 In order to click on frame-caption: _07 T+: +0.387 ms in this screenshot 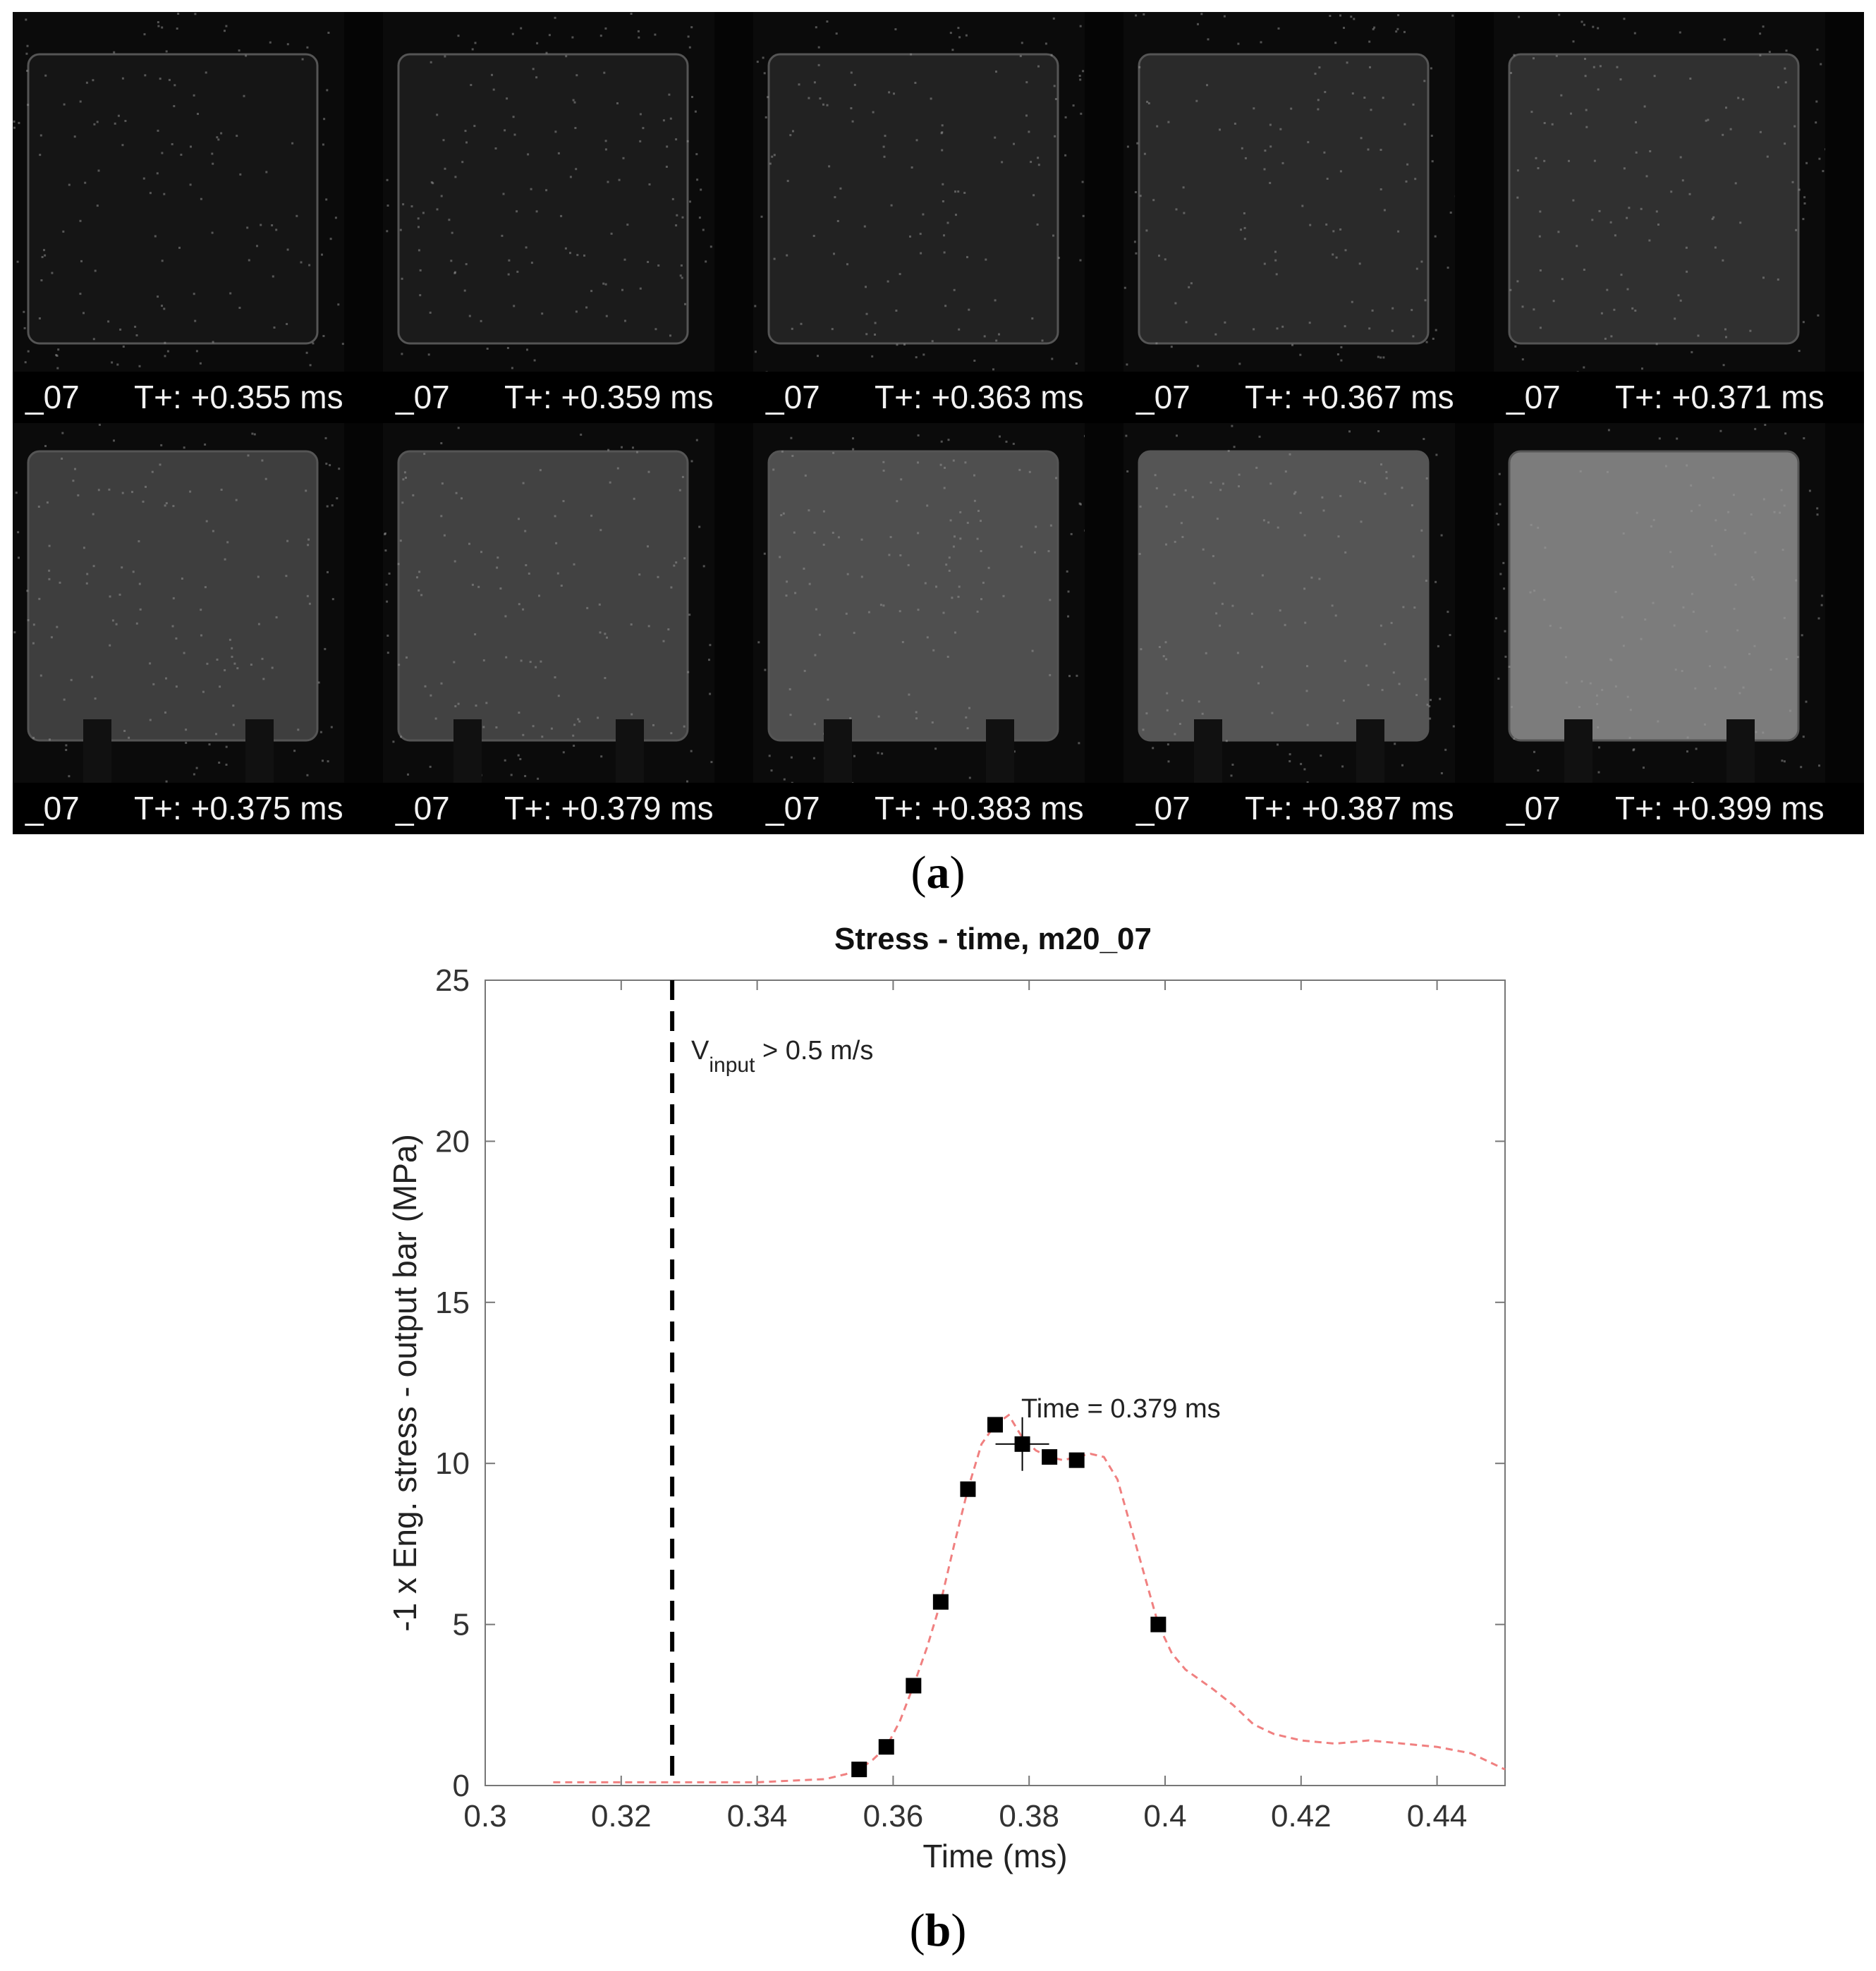, I will do `click(1308, 808)`.